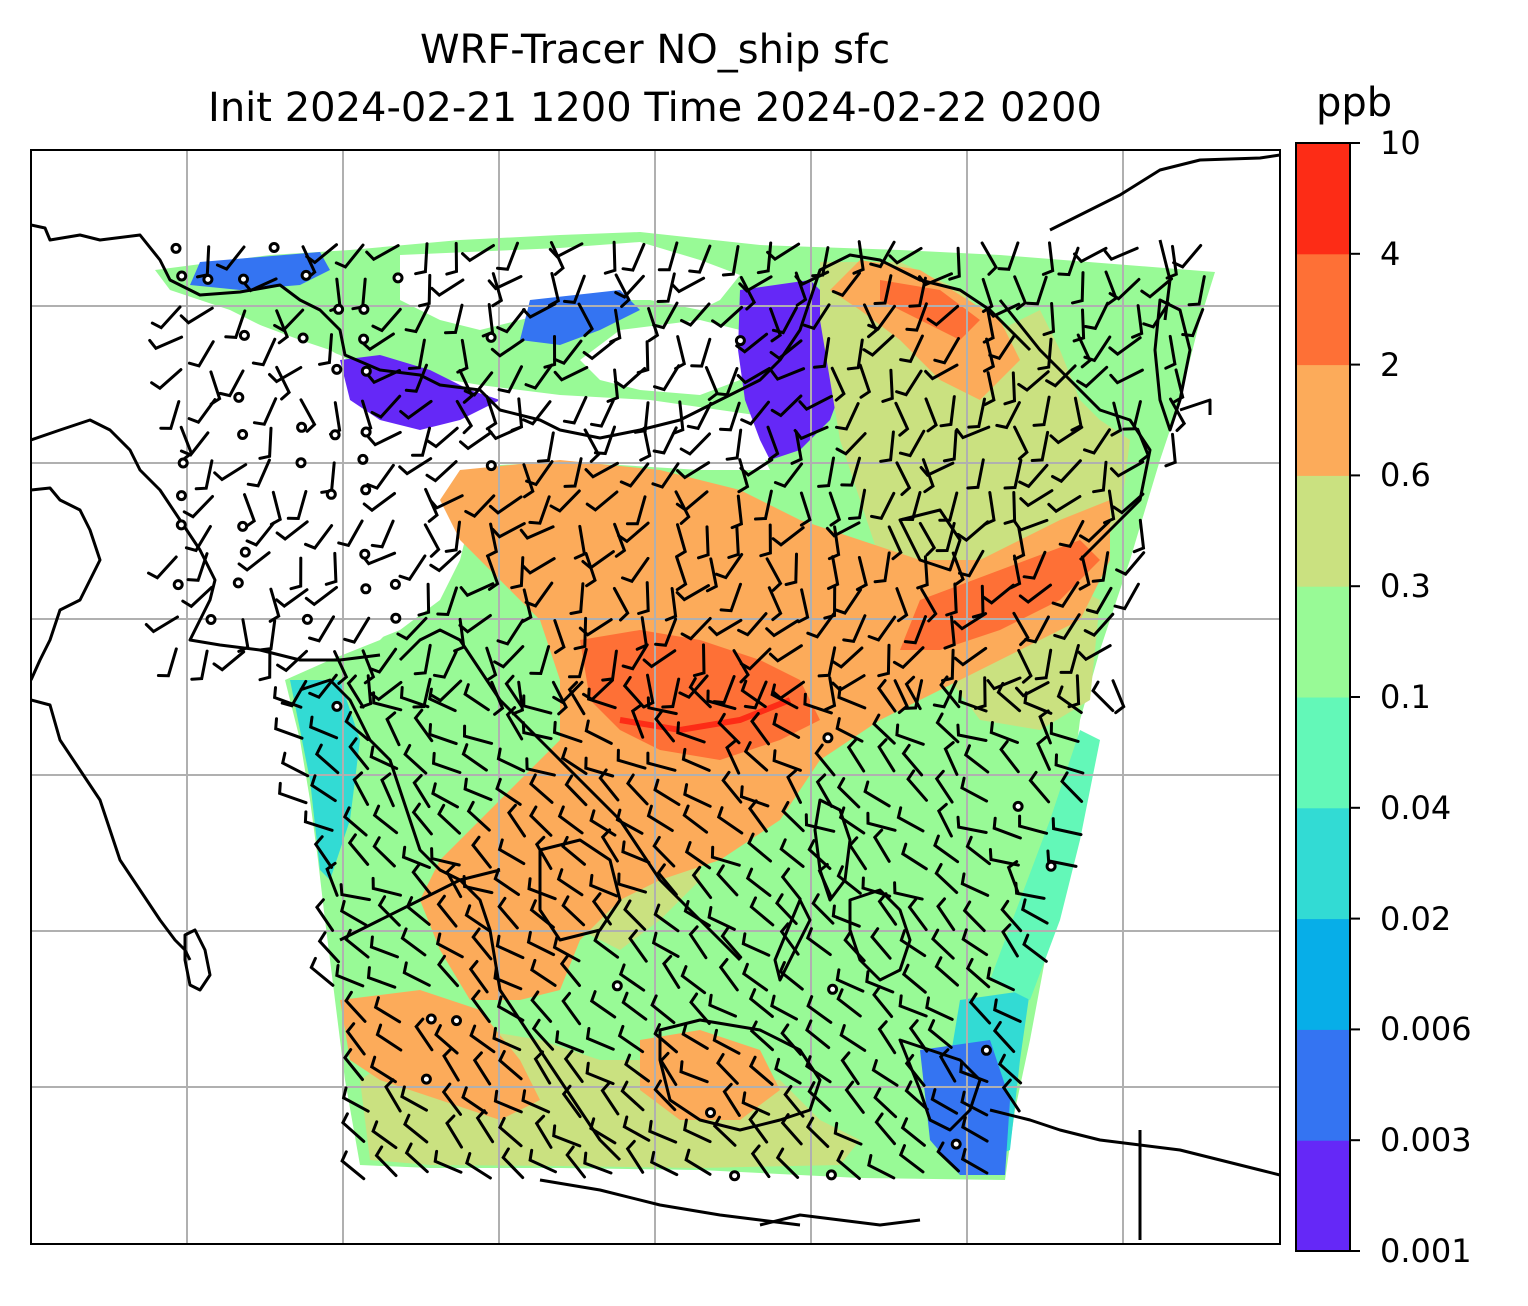 The width and height of the screenshot is (1528, 1306). What do you see at coordinates (1416, 918) in the screenshot?
I see `colorbar-tick-label: 0.02` at bounding box center [1416, 918].